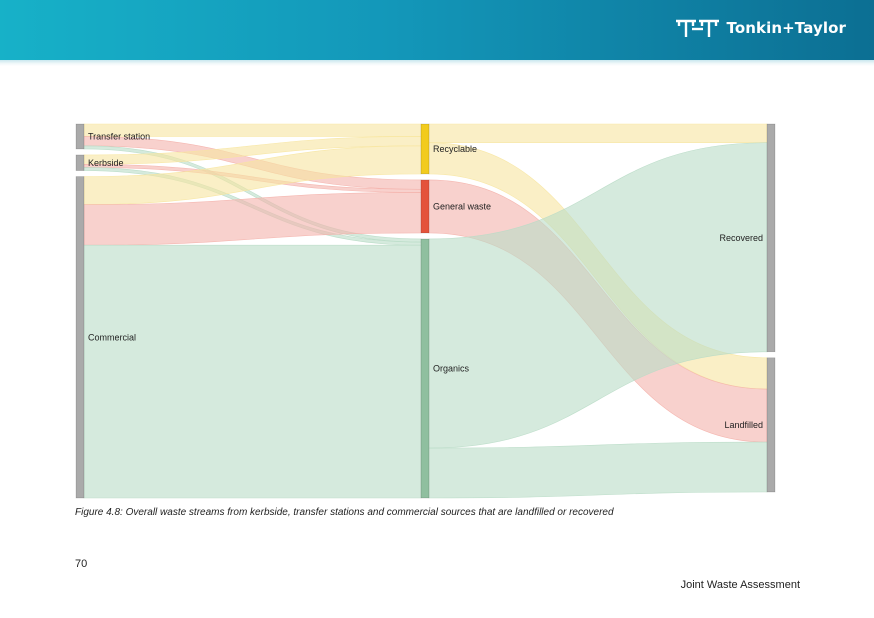 The image size is (874, 618). I want to click on sankey-node-transfer, so click(80, 136).